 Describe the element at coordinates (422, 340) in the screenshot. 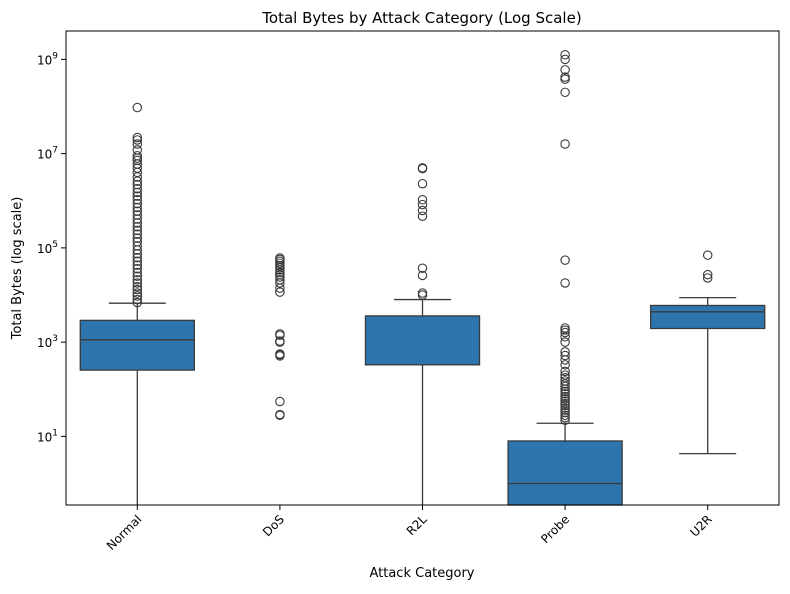

I see `box-r2l` at that location.